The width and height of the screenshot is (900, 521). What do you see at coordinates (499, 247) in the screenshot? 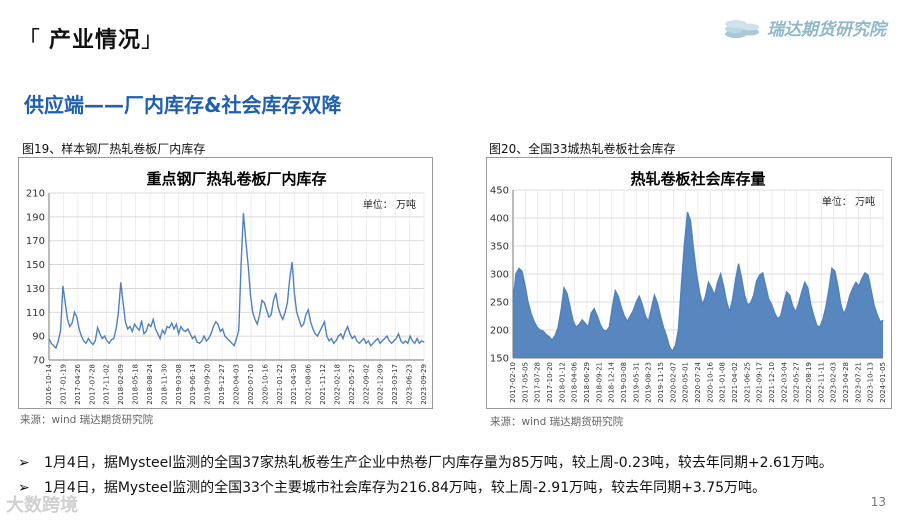
I see `y-tick-label: 350` at bounding box center [499, 247].